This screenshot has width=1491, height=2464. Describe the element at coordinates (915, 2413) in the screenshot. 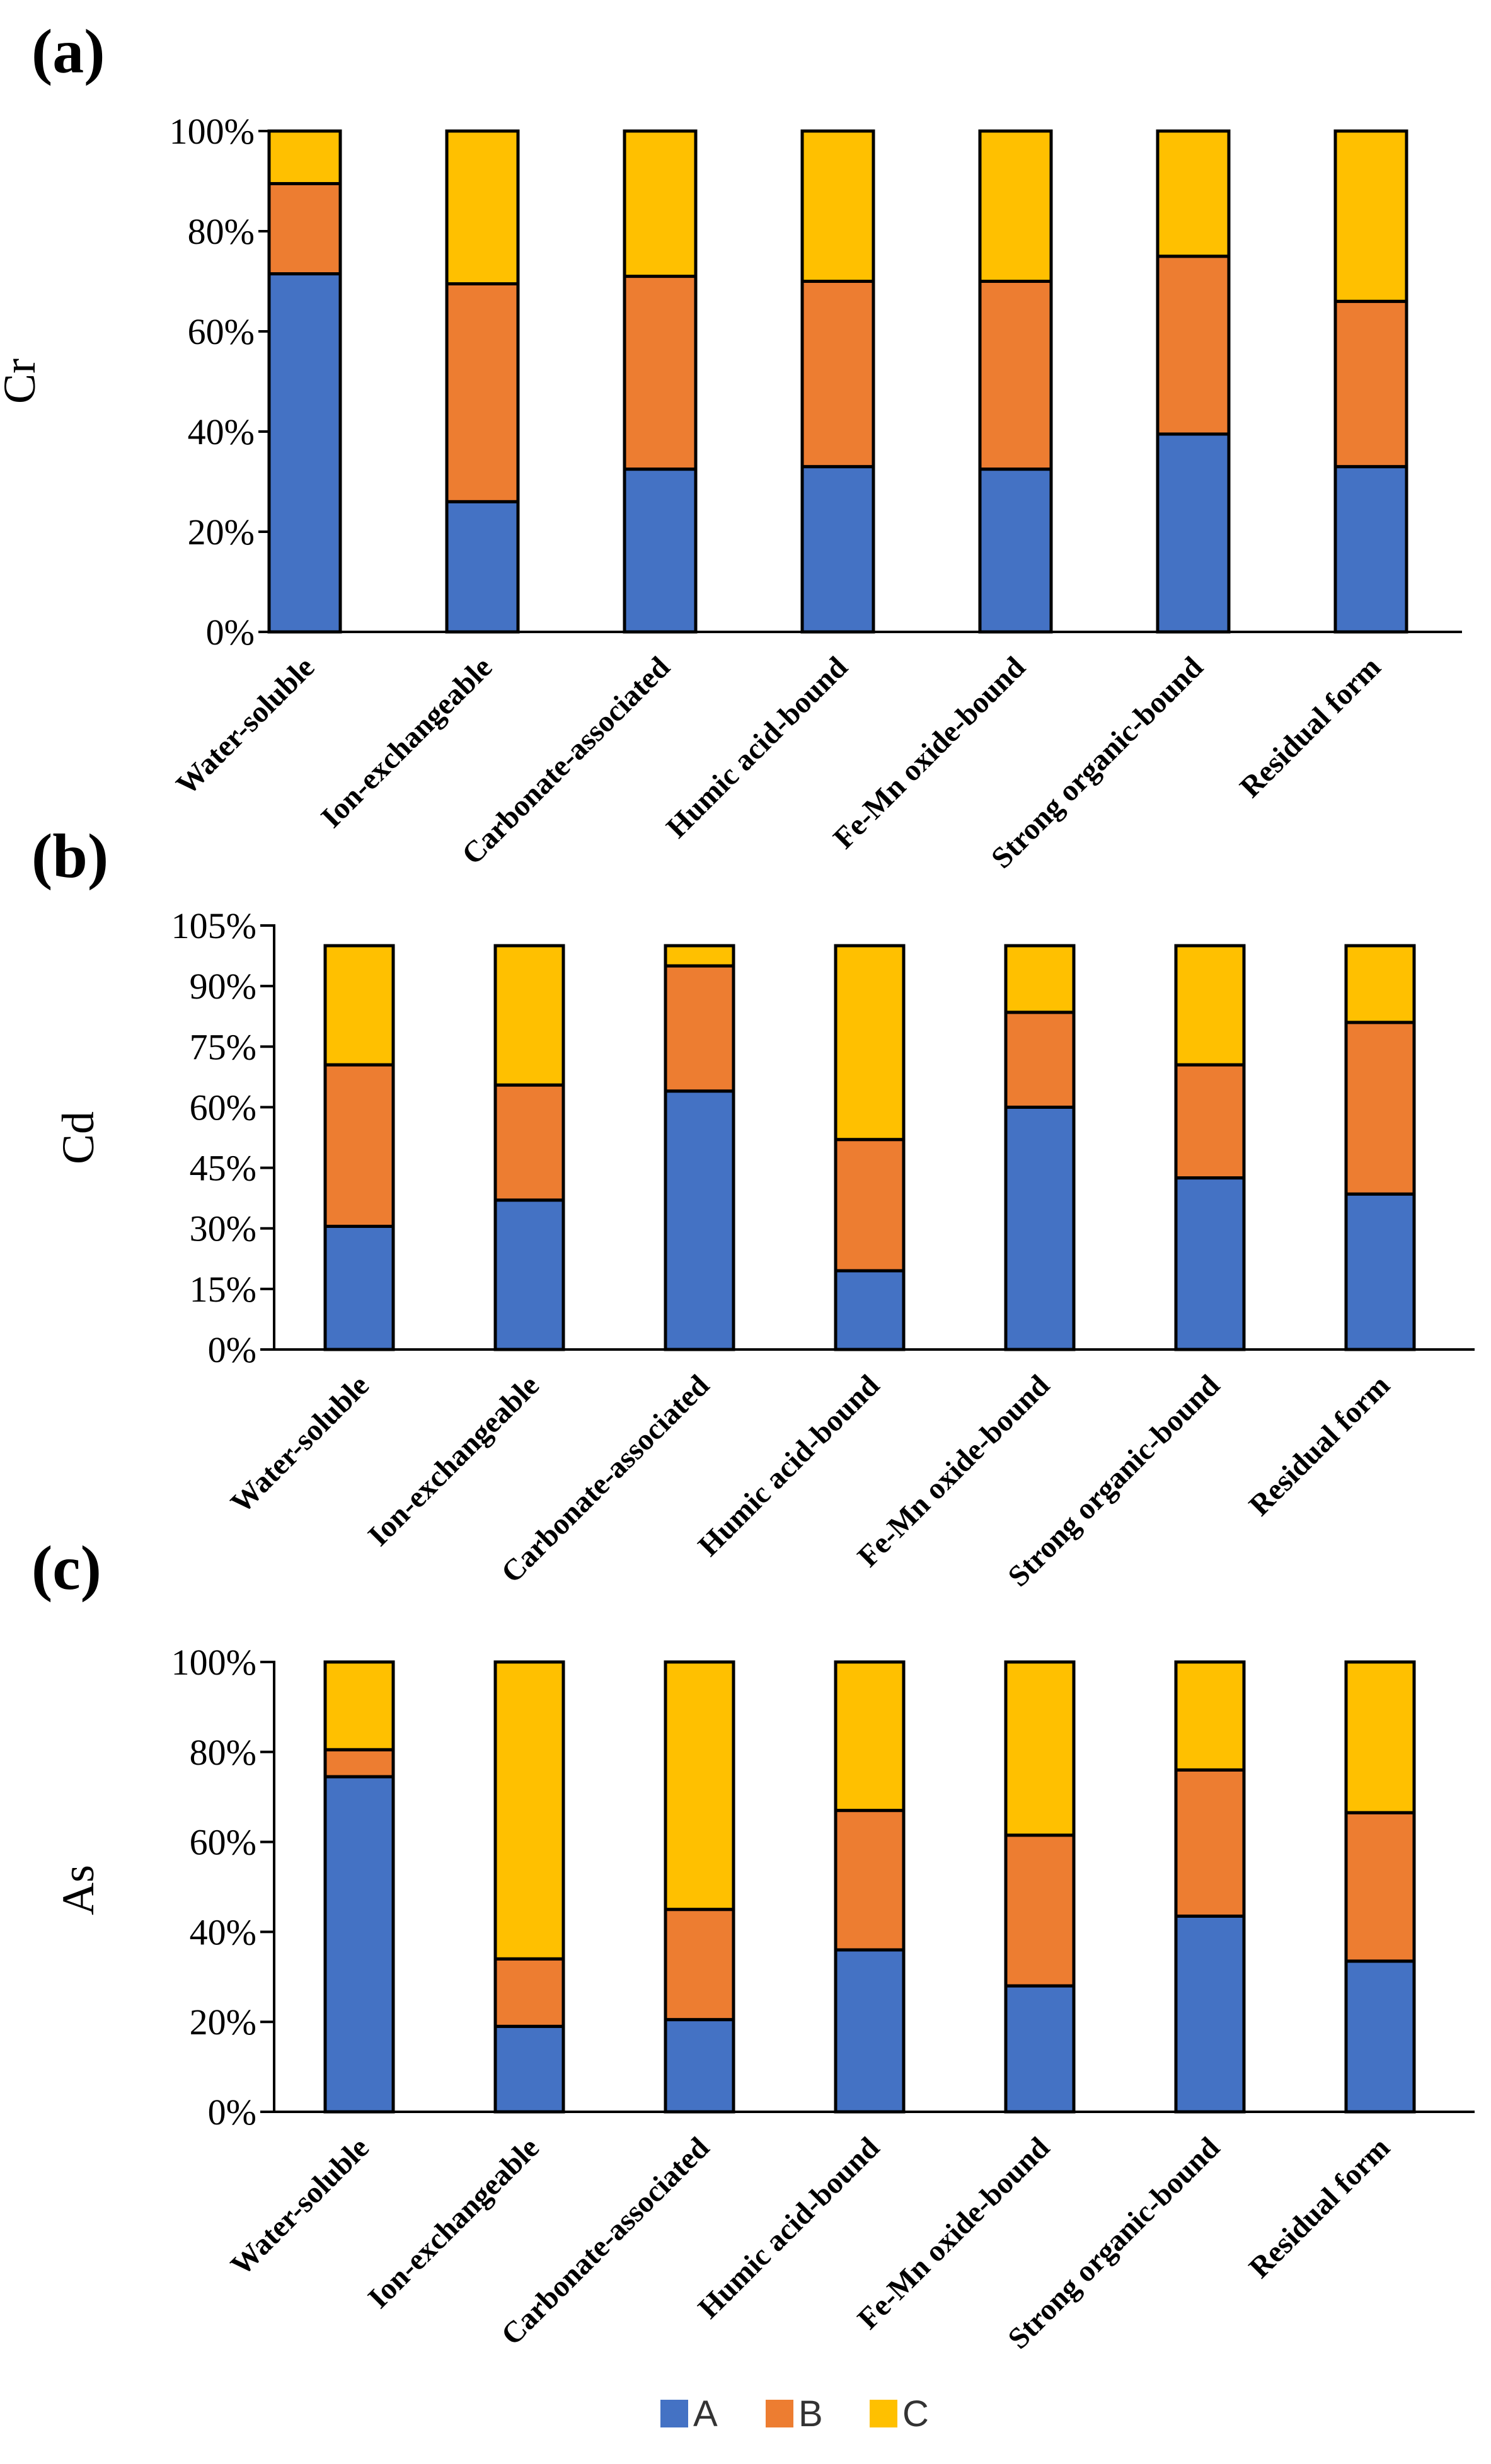

I see `legend-label-c: C` at that location.